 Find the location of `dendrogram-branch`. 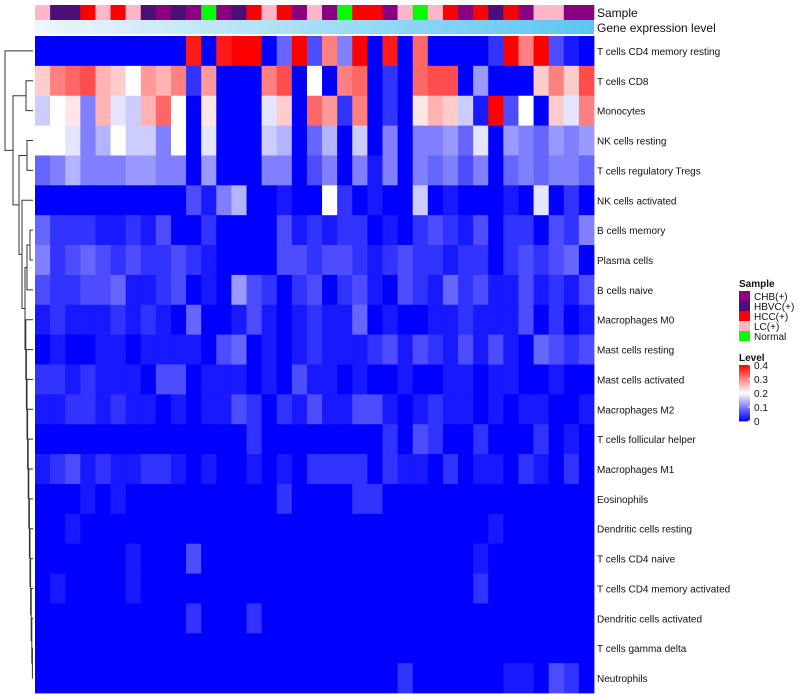

dendrogram-branch is located at coordinates (31, 245).